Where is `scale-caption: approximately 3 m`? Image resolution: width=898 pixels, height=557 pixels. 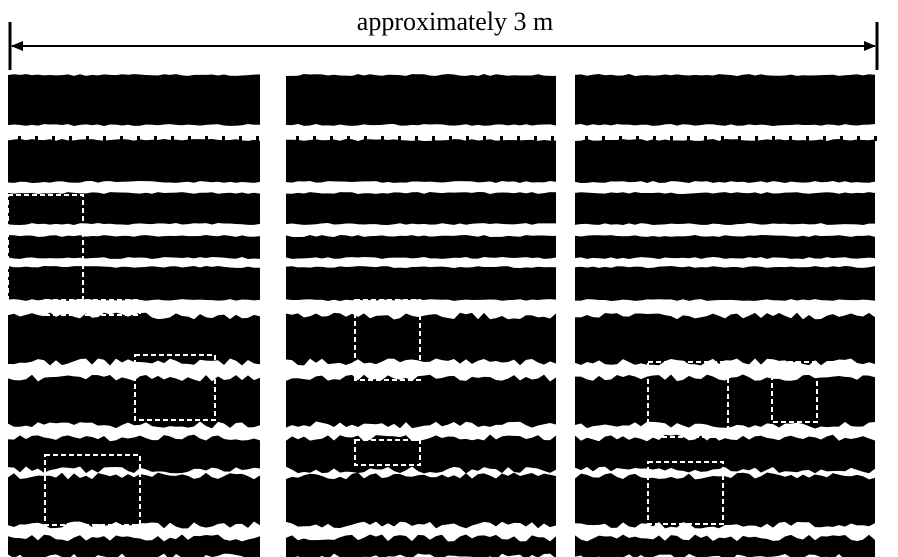 scale-caption: approximately 3 m is located at coordinates (455, 21).